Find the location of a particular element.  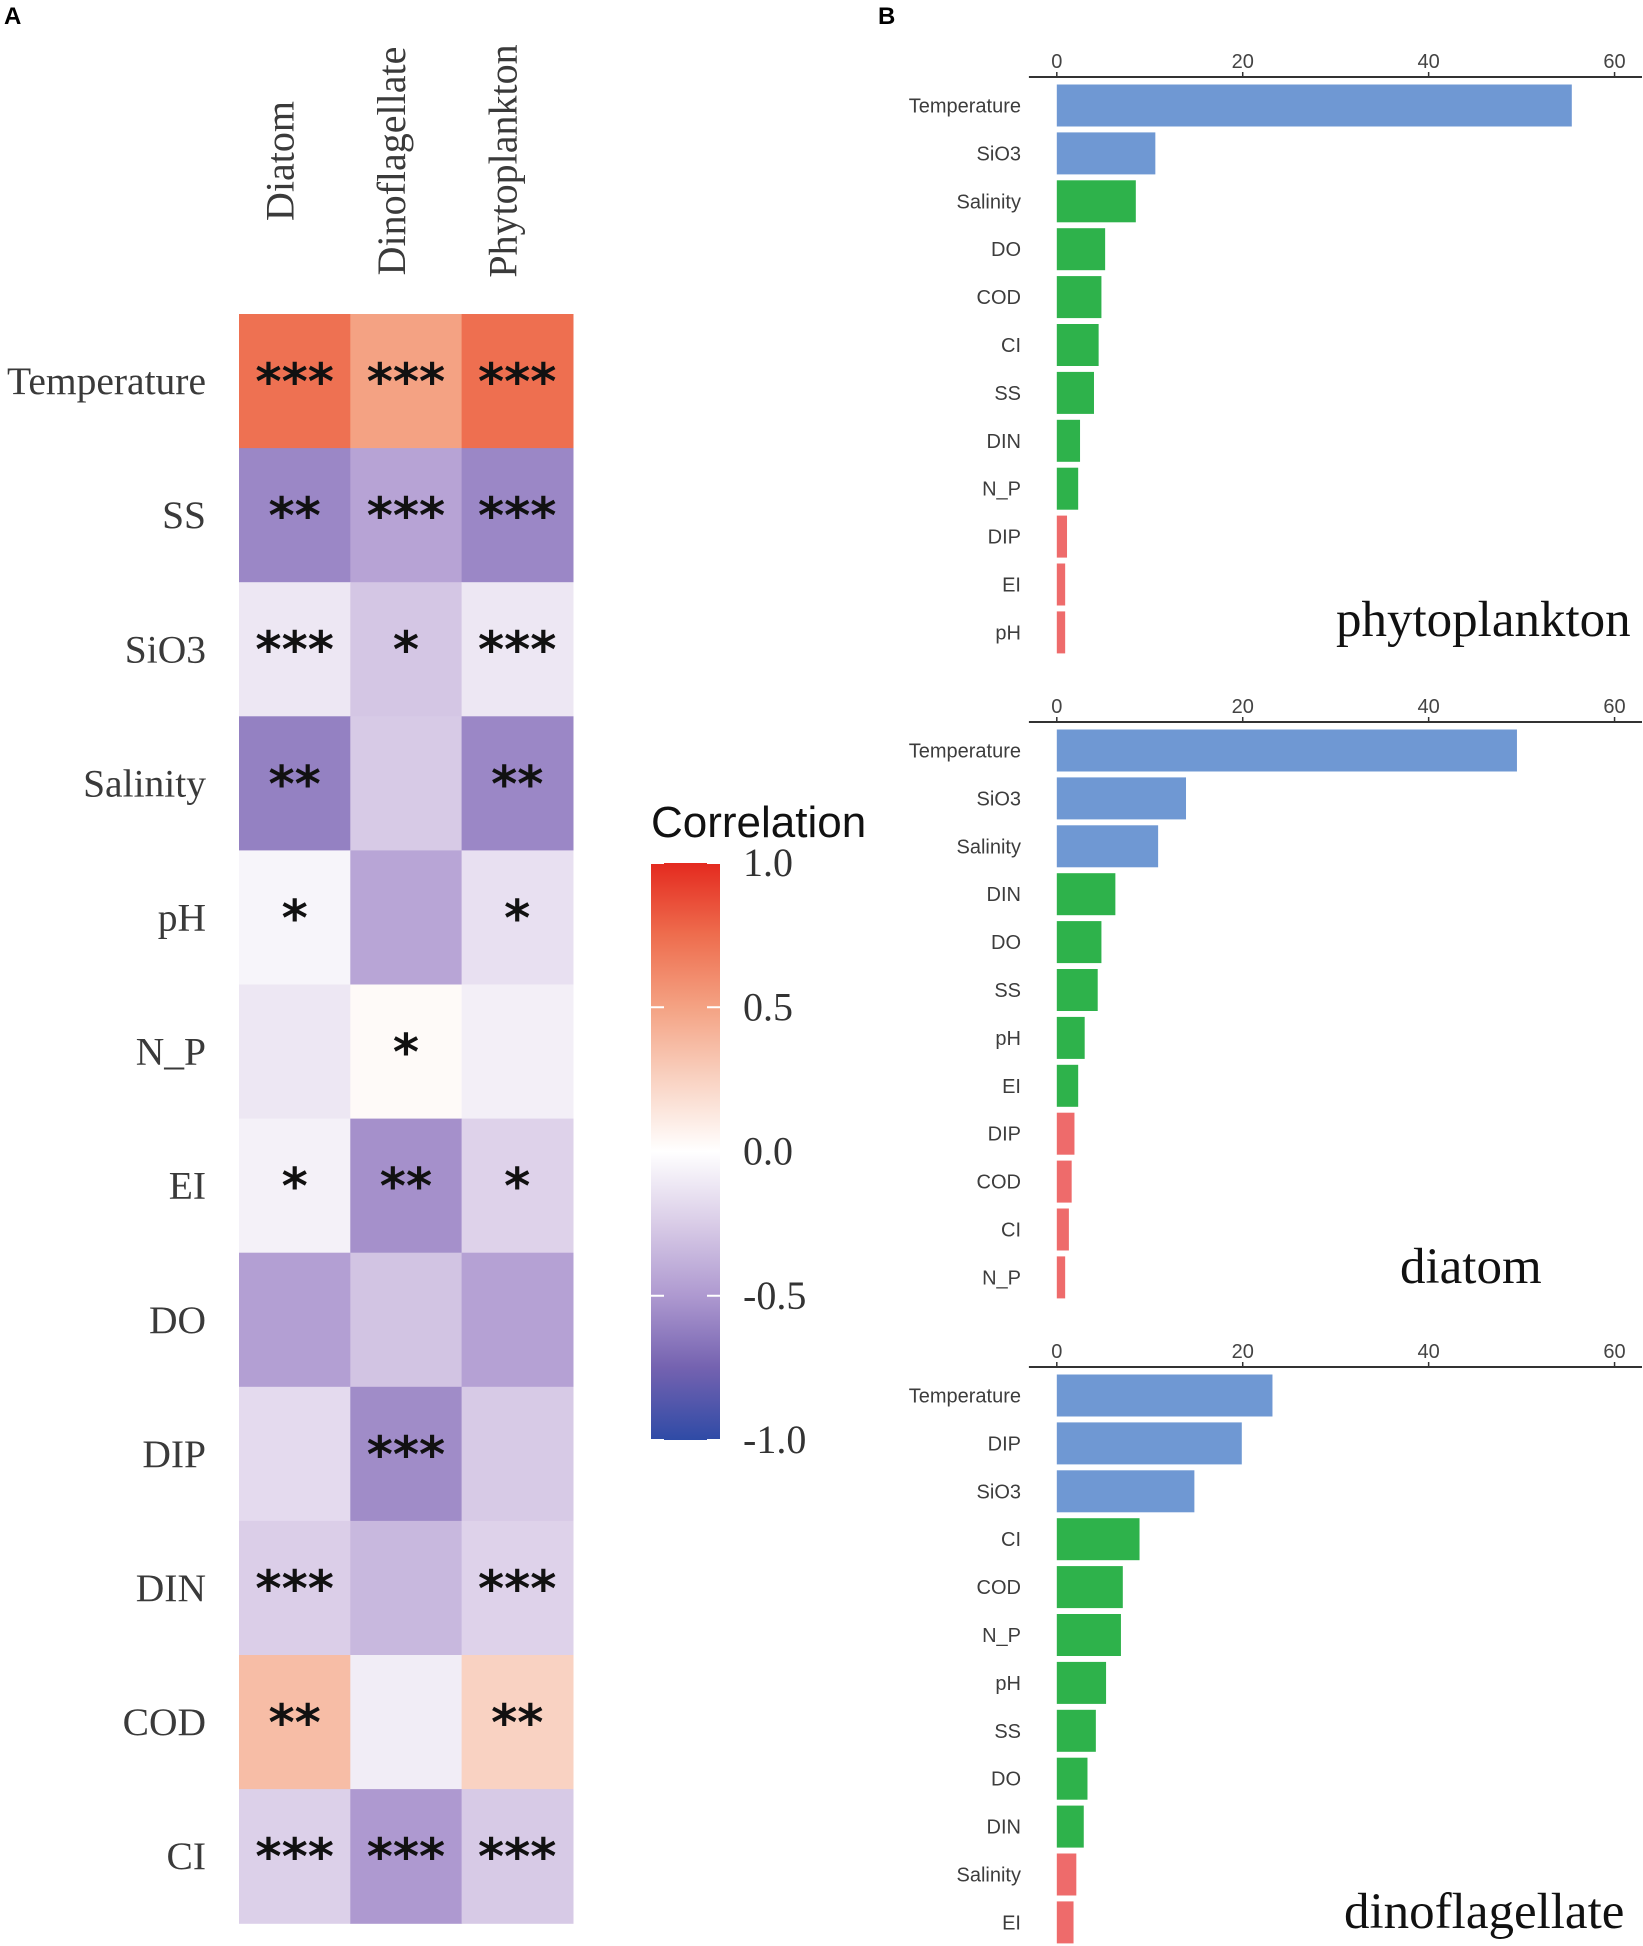

heatmap-cell-ph-phytoplankton is located at coordinates (517, 918).